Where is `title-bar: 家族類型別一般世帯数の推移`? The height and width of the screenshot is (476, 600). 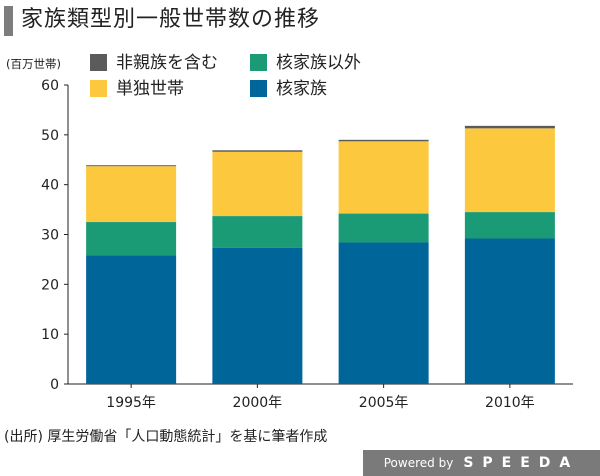
title-bar: 家族類型別一般世帯数の推移 is located at coordinates (300, 22).